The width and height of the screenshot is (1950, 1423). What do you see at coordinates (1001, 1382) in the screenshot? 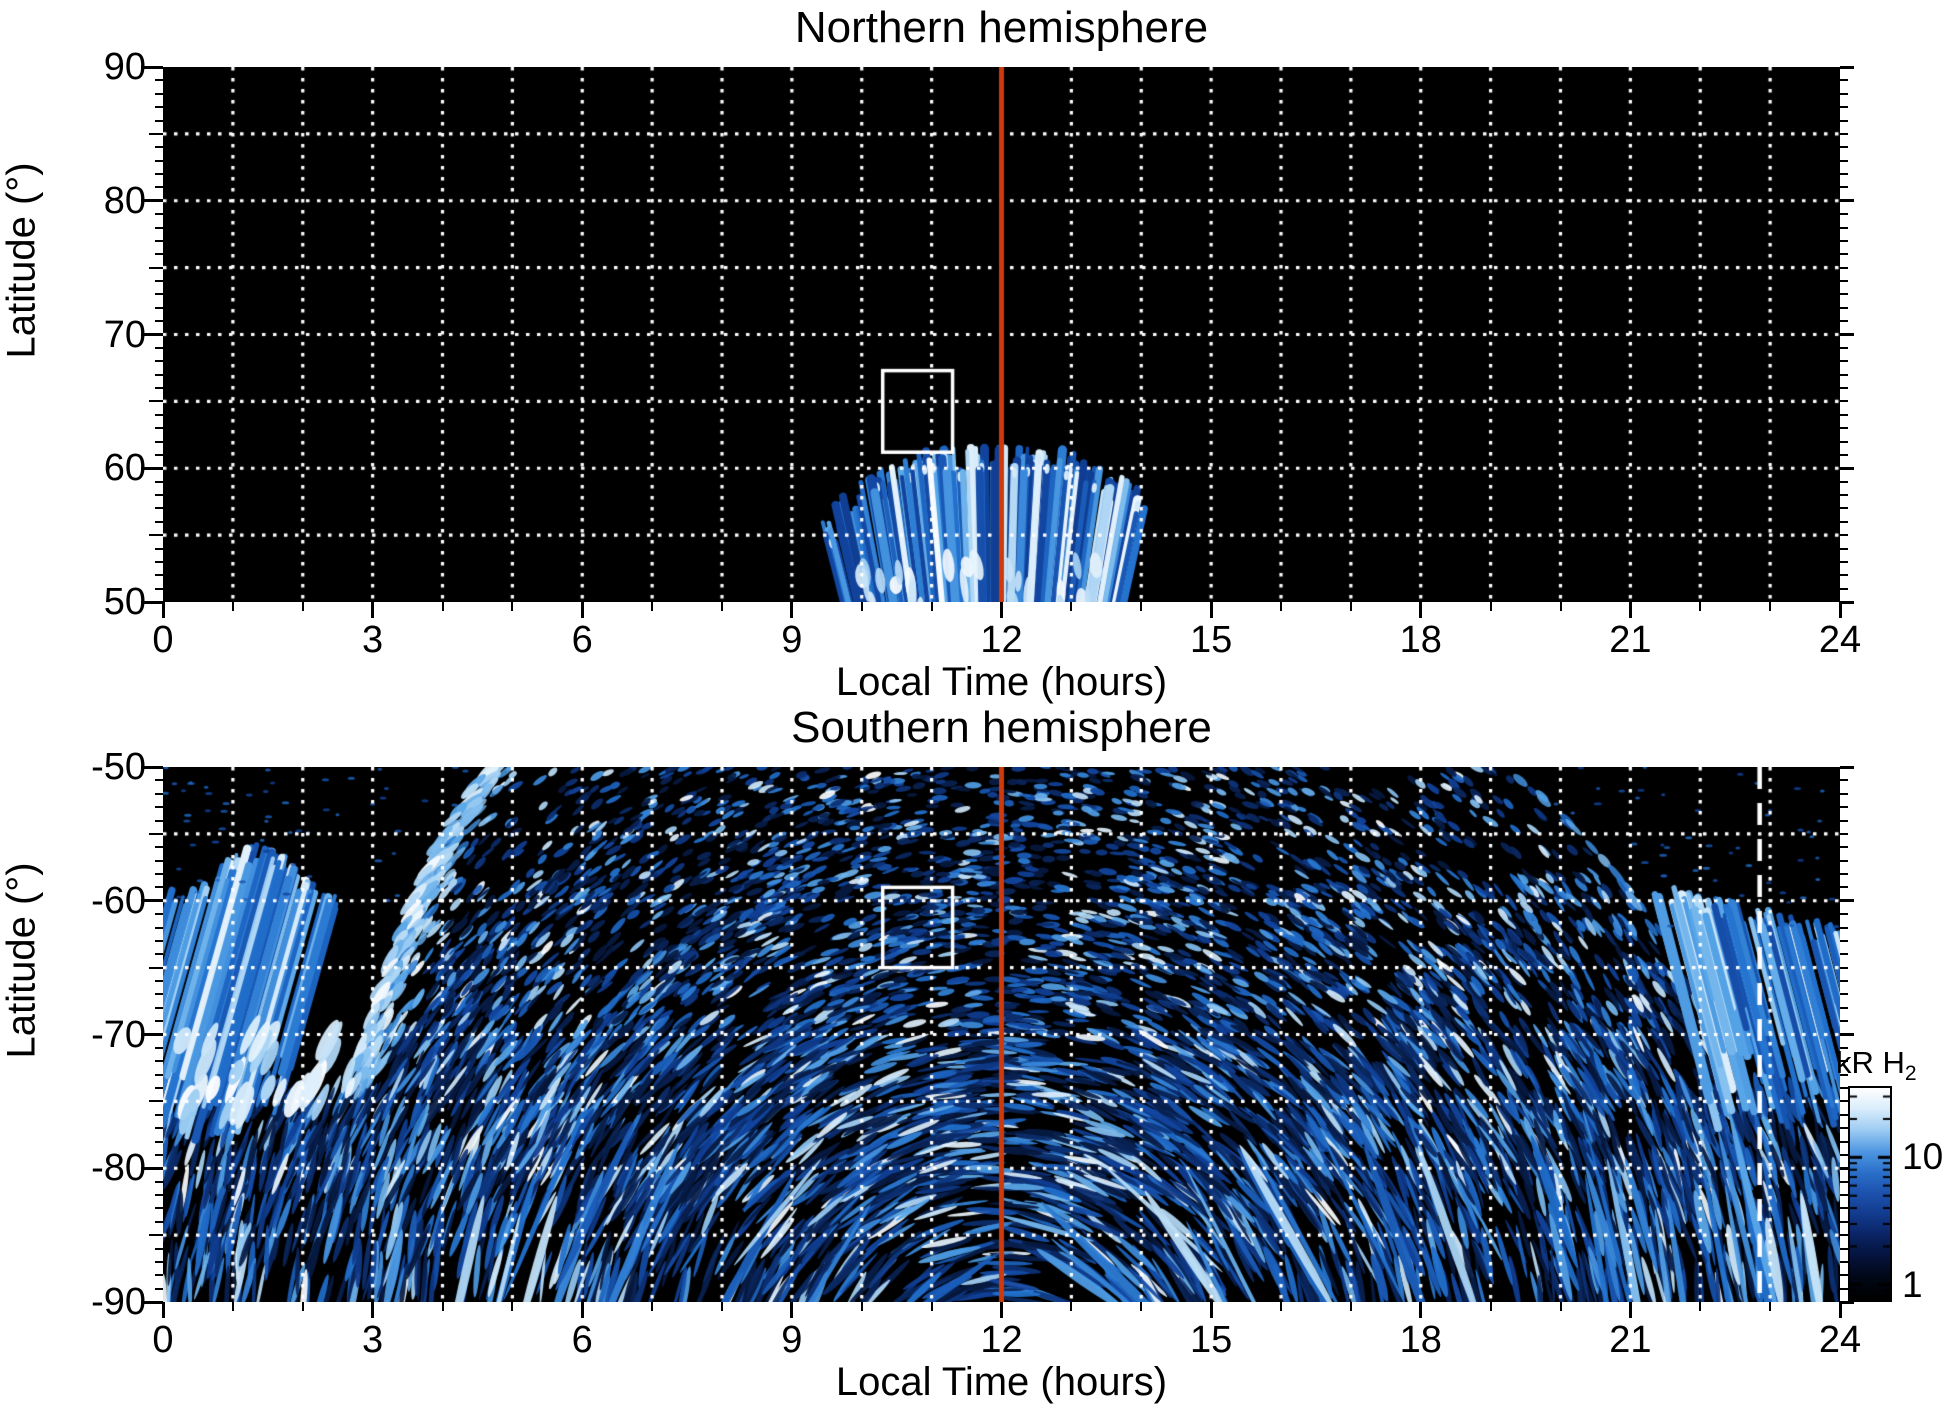
I see `south-x-axis-title: Local Time (hours)` at bounding box center [1001, 1382].